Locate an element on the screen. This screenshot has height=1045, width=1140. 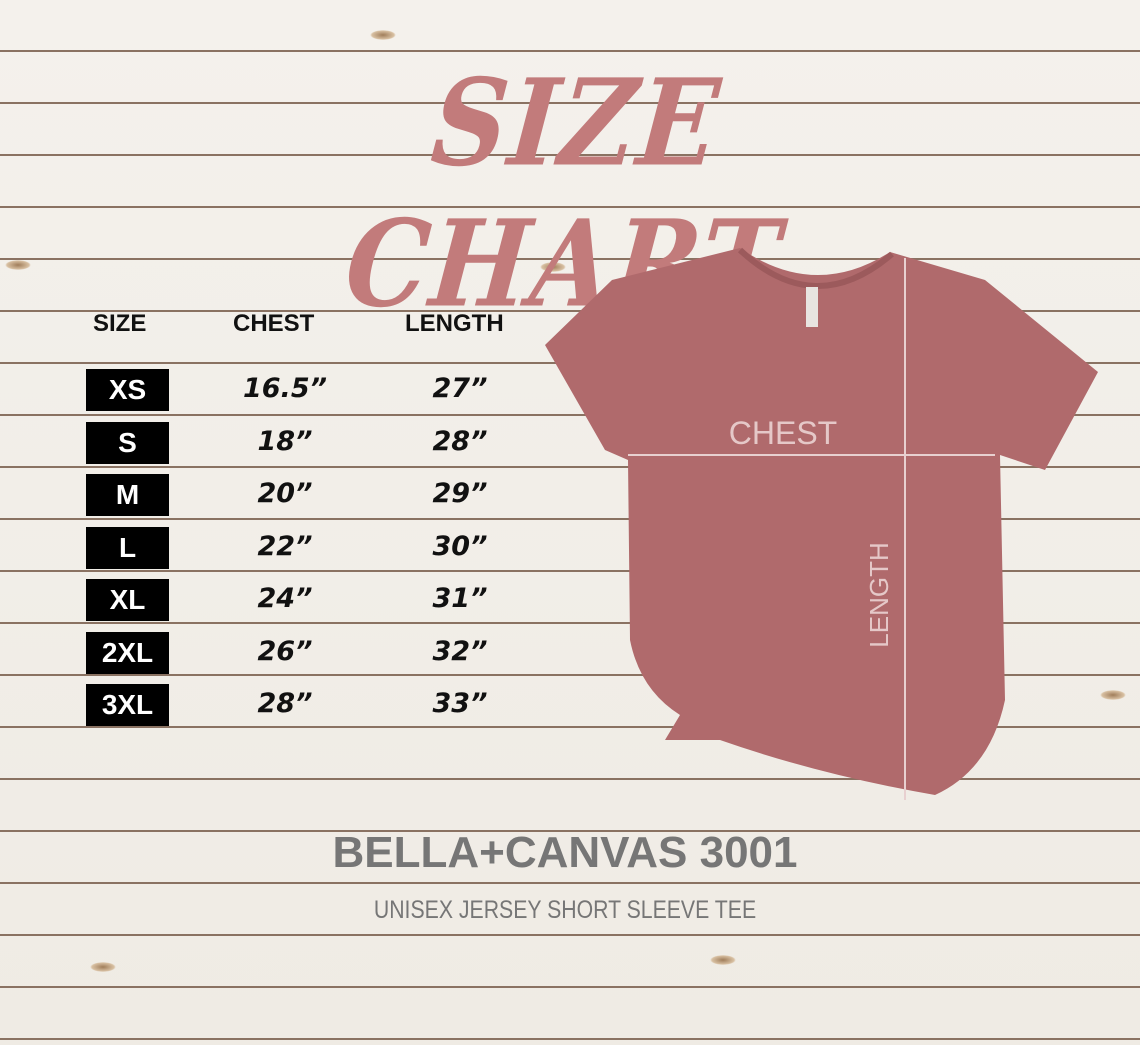
chest-value: 20” is located at coordinates (285, 493).